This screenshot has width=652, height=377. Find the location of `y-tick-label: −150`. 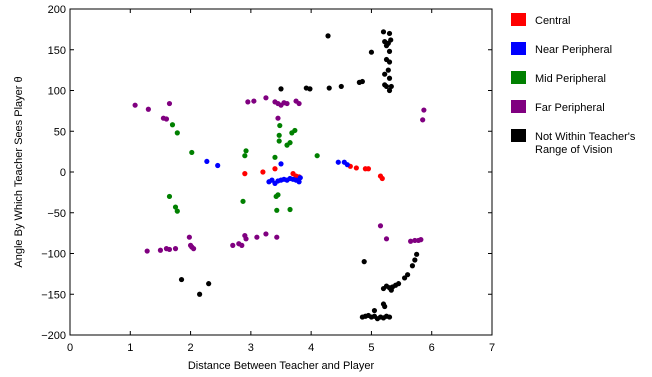

y-tick-label: −150 is located at coordinates (53, 295).